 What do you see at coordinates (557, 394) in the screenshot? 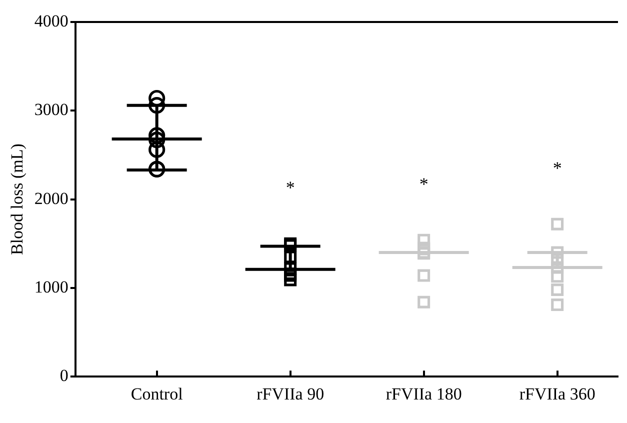
I see `x-tick-label: rFVIIa 360` at bounding box center [557, 394].